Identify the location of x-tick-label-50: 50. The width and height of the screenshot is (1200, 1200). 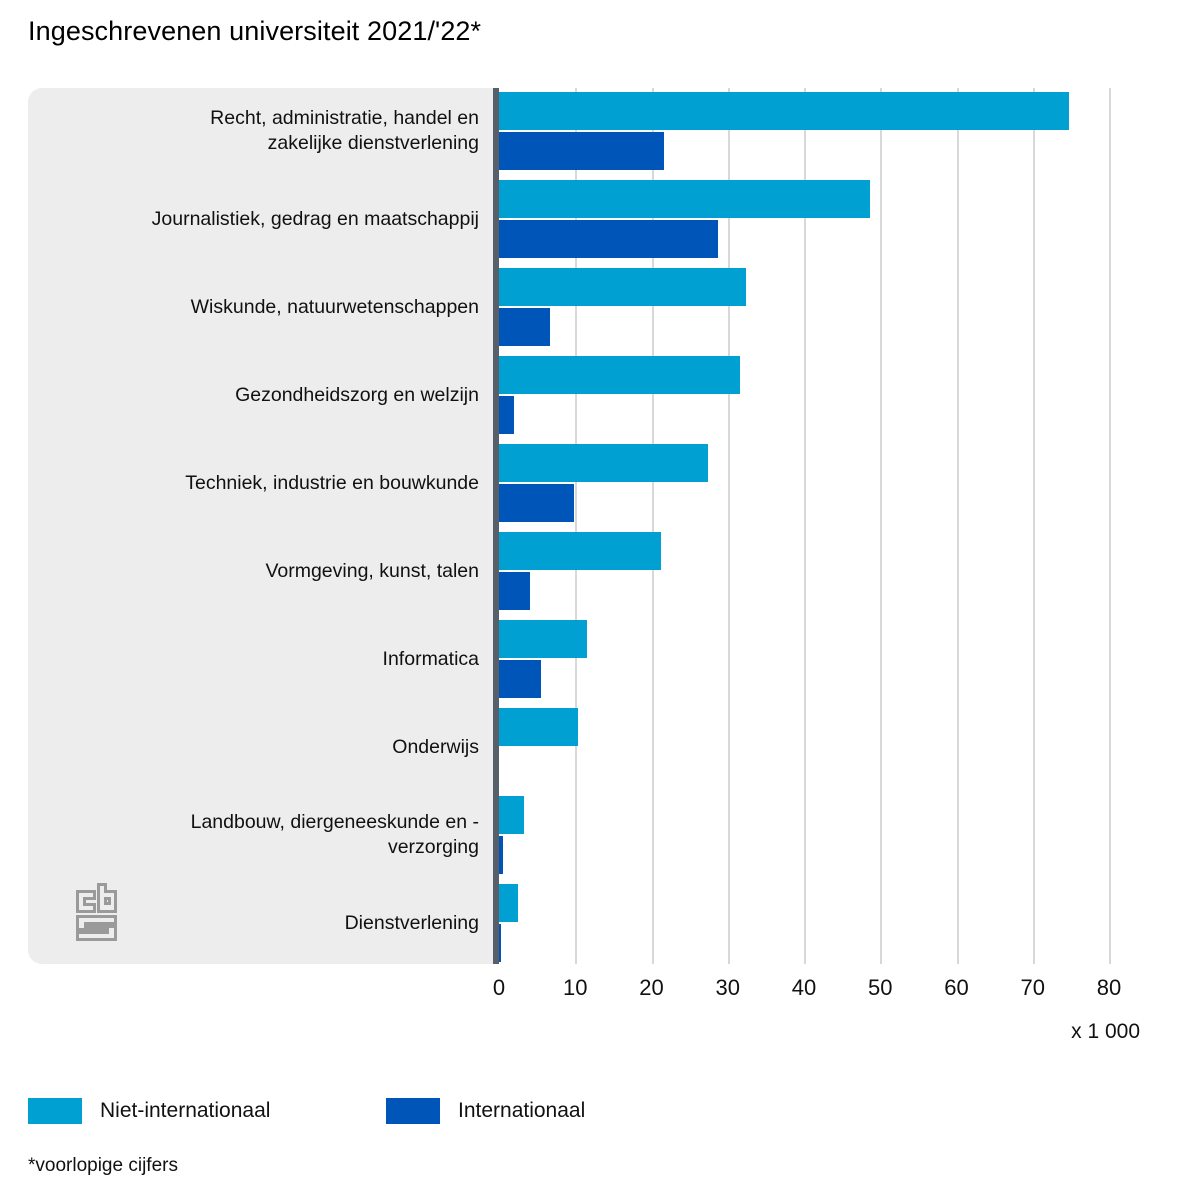
(880, 987).